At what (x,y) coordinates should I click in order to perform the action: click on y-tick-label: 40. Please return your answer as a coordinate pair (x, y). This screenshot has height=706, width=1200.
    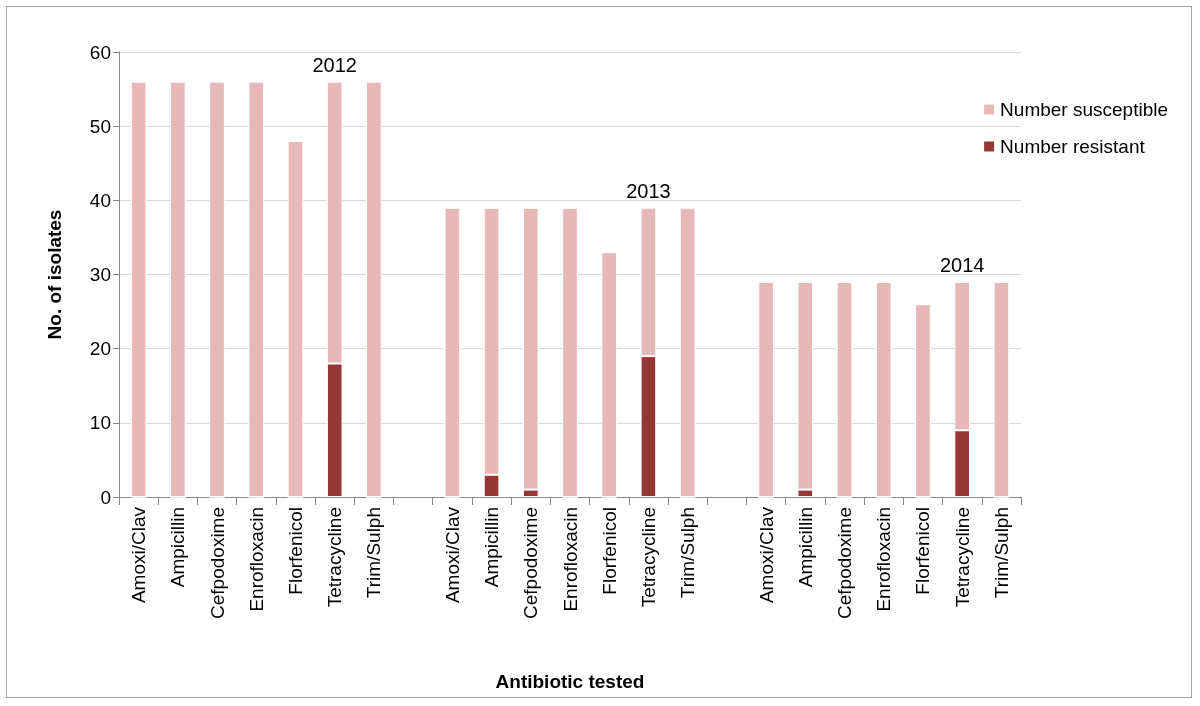
    Looking at the image, I should click on (100, 200).